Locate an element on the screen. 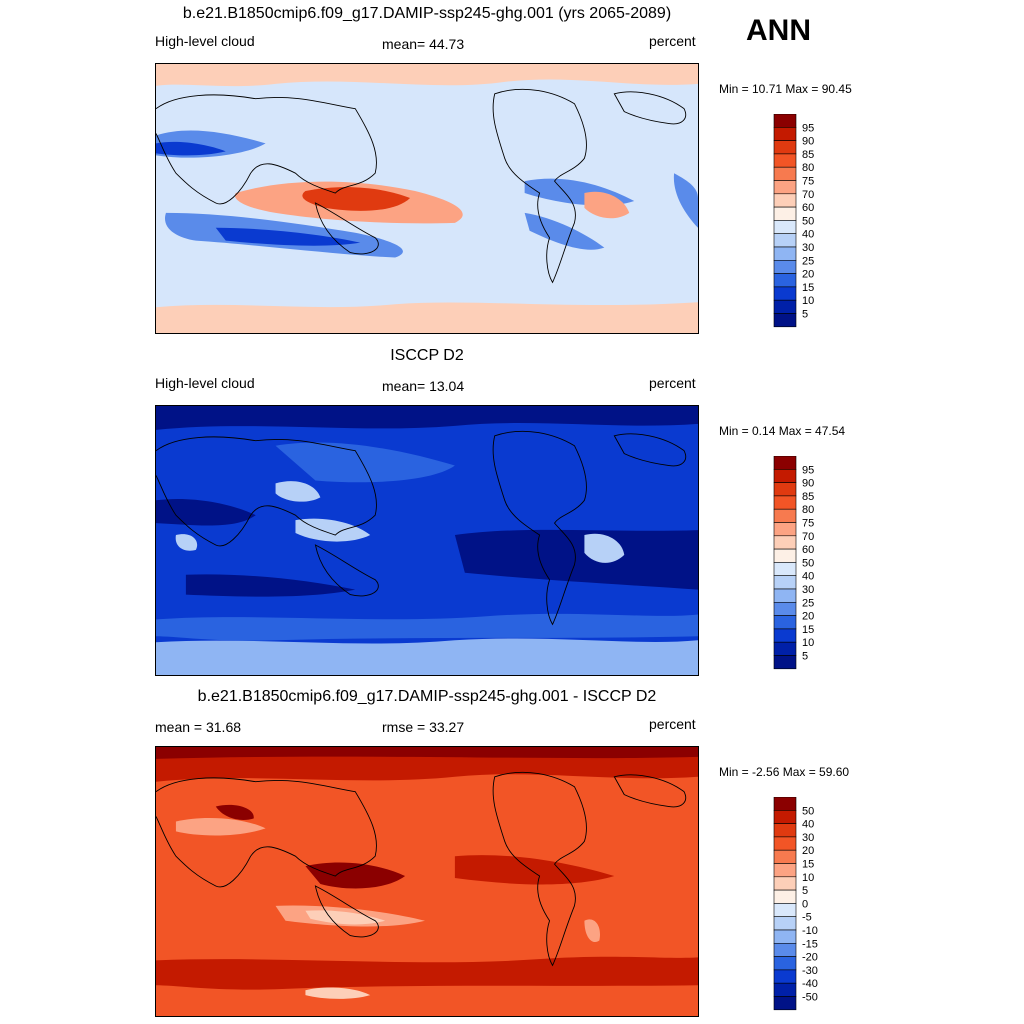 Image resolution: width=1024 pixels, height=1024 pixels. season-label: ANN is located at coordinates (778, 30).